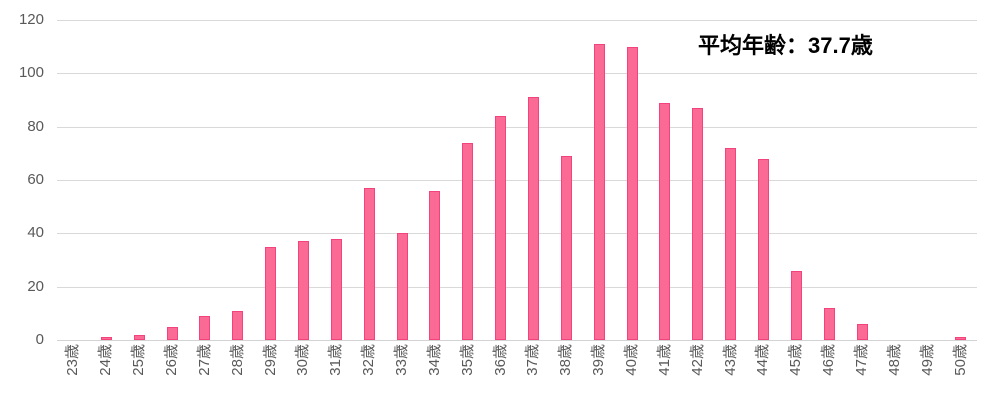  I want to click on y-tick-label-0: 0, so click(39, 339).